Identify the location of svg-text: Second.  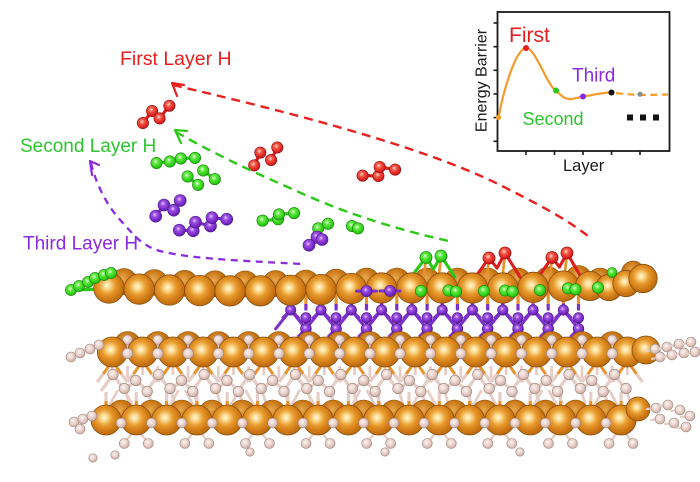
(553, 119).